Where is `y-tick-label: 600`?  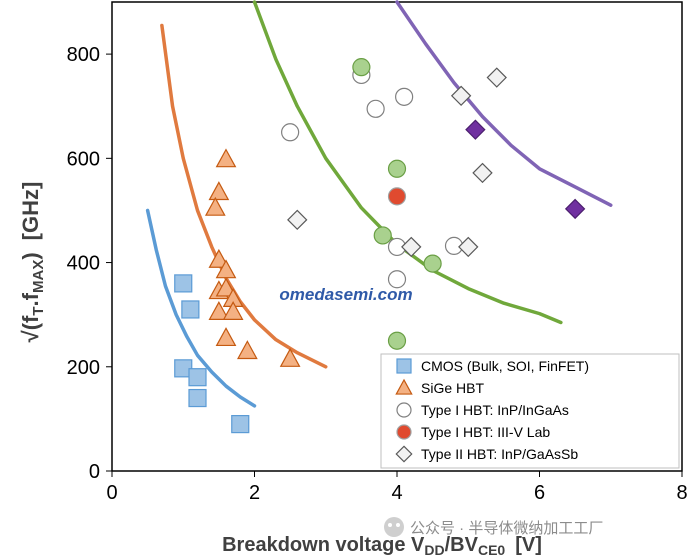
y-tick-label: 600 is located at coordinates (83, 159).